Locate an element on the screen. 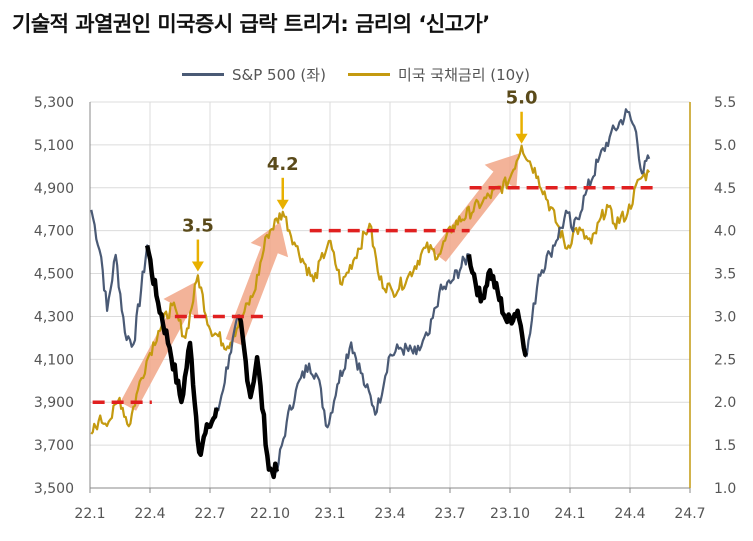  y-right-tick-label: 3.0 is located at coordinates (725, 317).